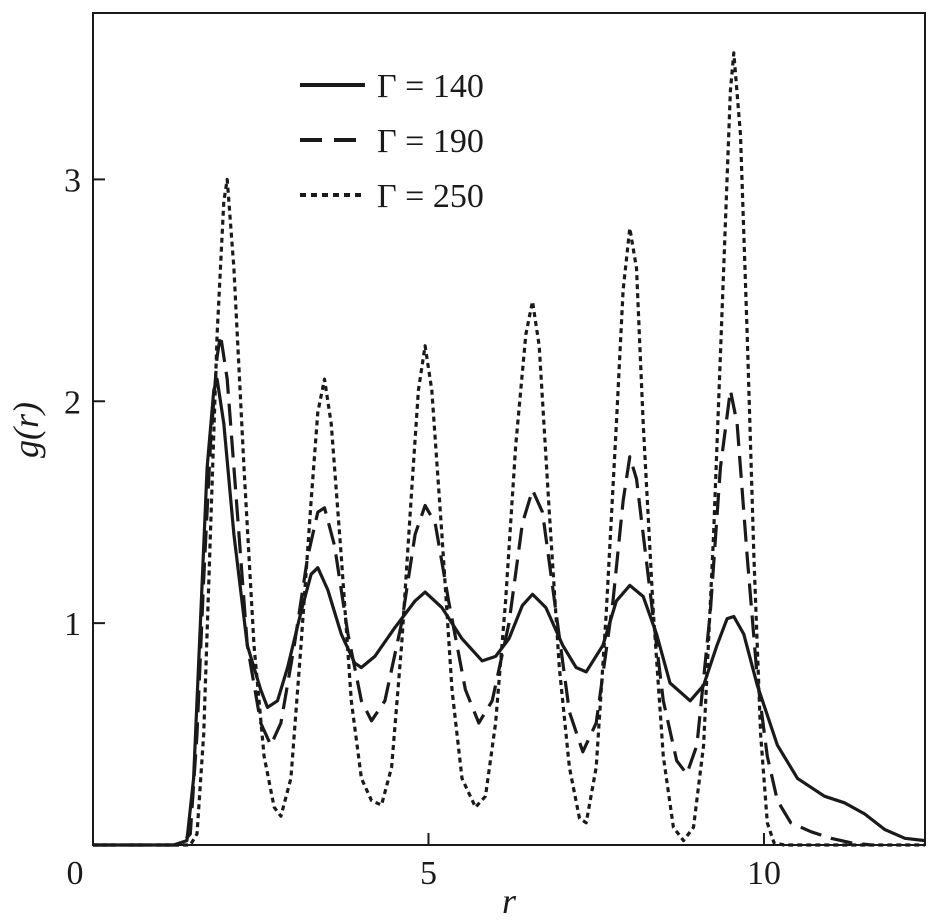 The height and width of the screenshot is (920, 934). I want to click on y-tick-label-1: 1, so click(72, 624).